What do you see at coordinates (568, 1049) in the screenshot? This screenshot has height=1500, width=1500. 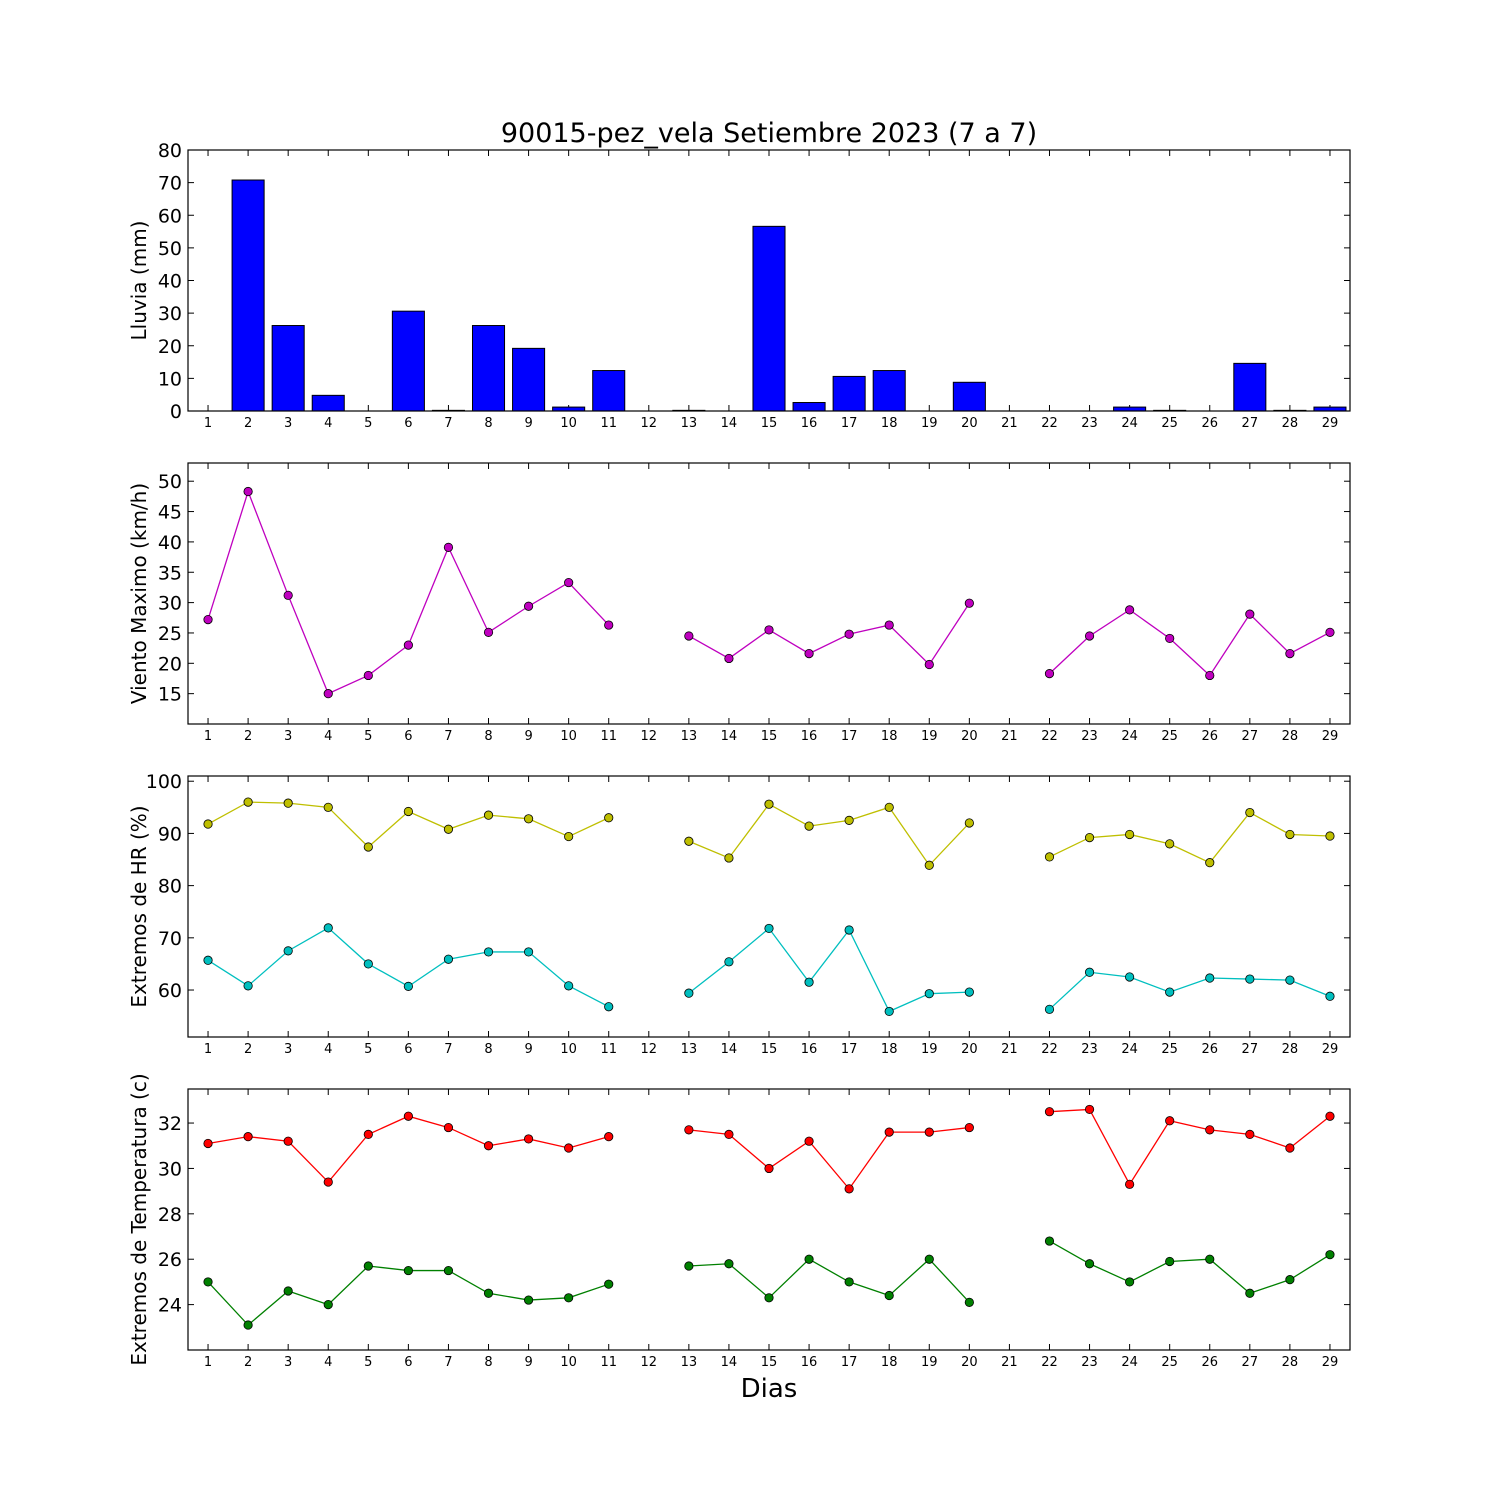 I see `humidity-x-tick-label: 10` at bounding box center [568, 1049].